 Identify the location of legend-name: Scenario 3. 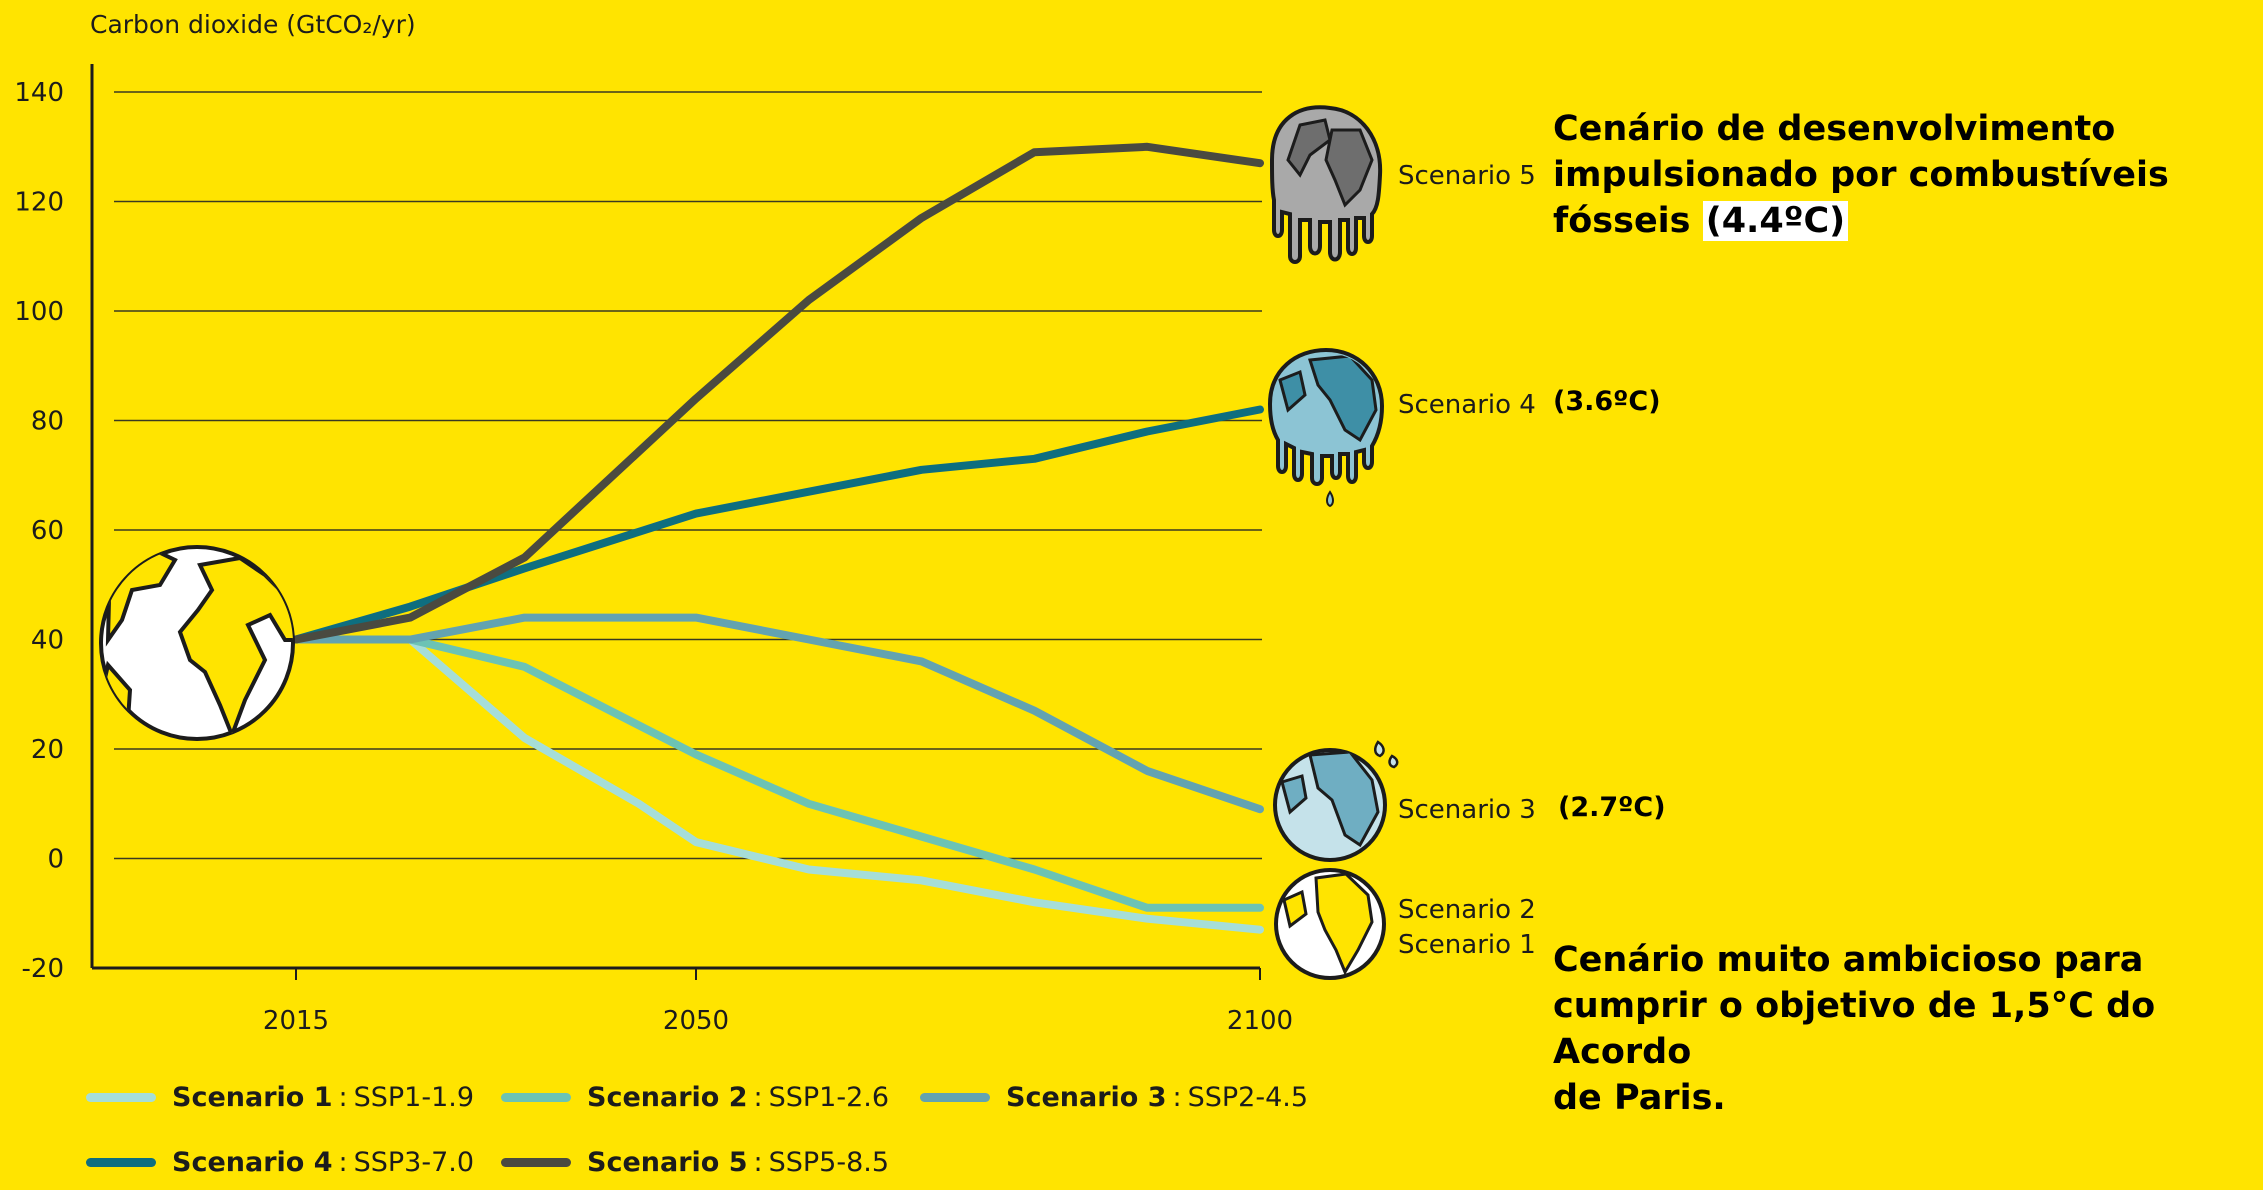
(1086, 1097).